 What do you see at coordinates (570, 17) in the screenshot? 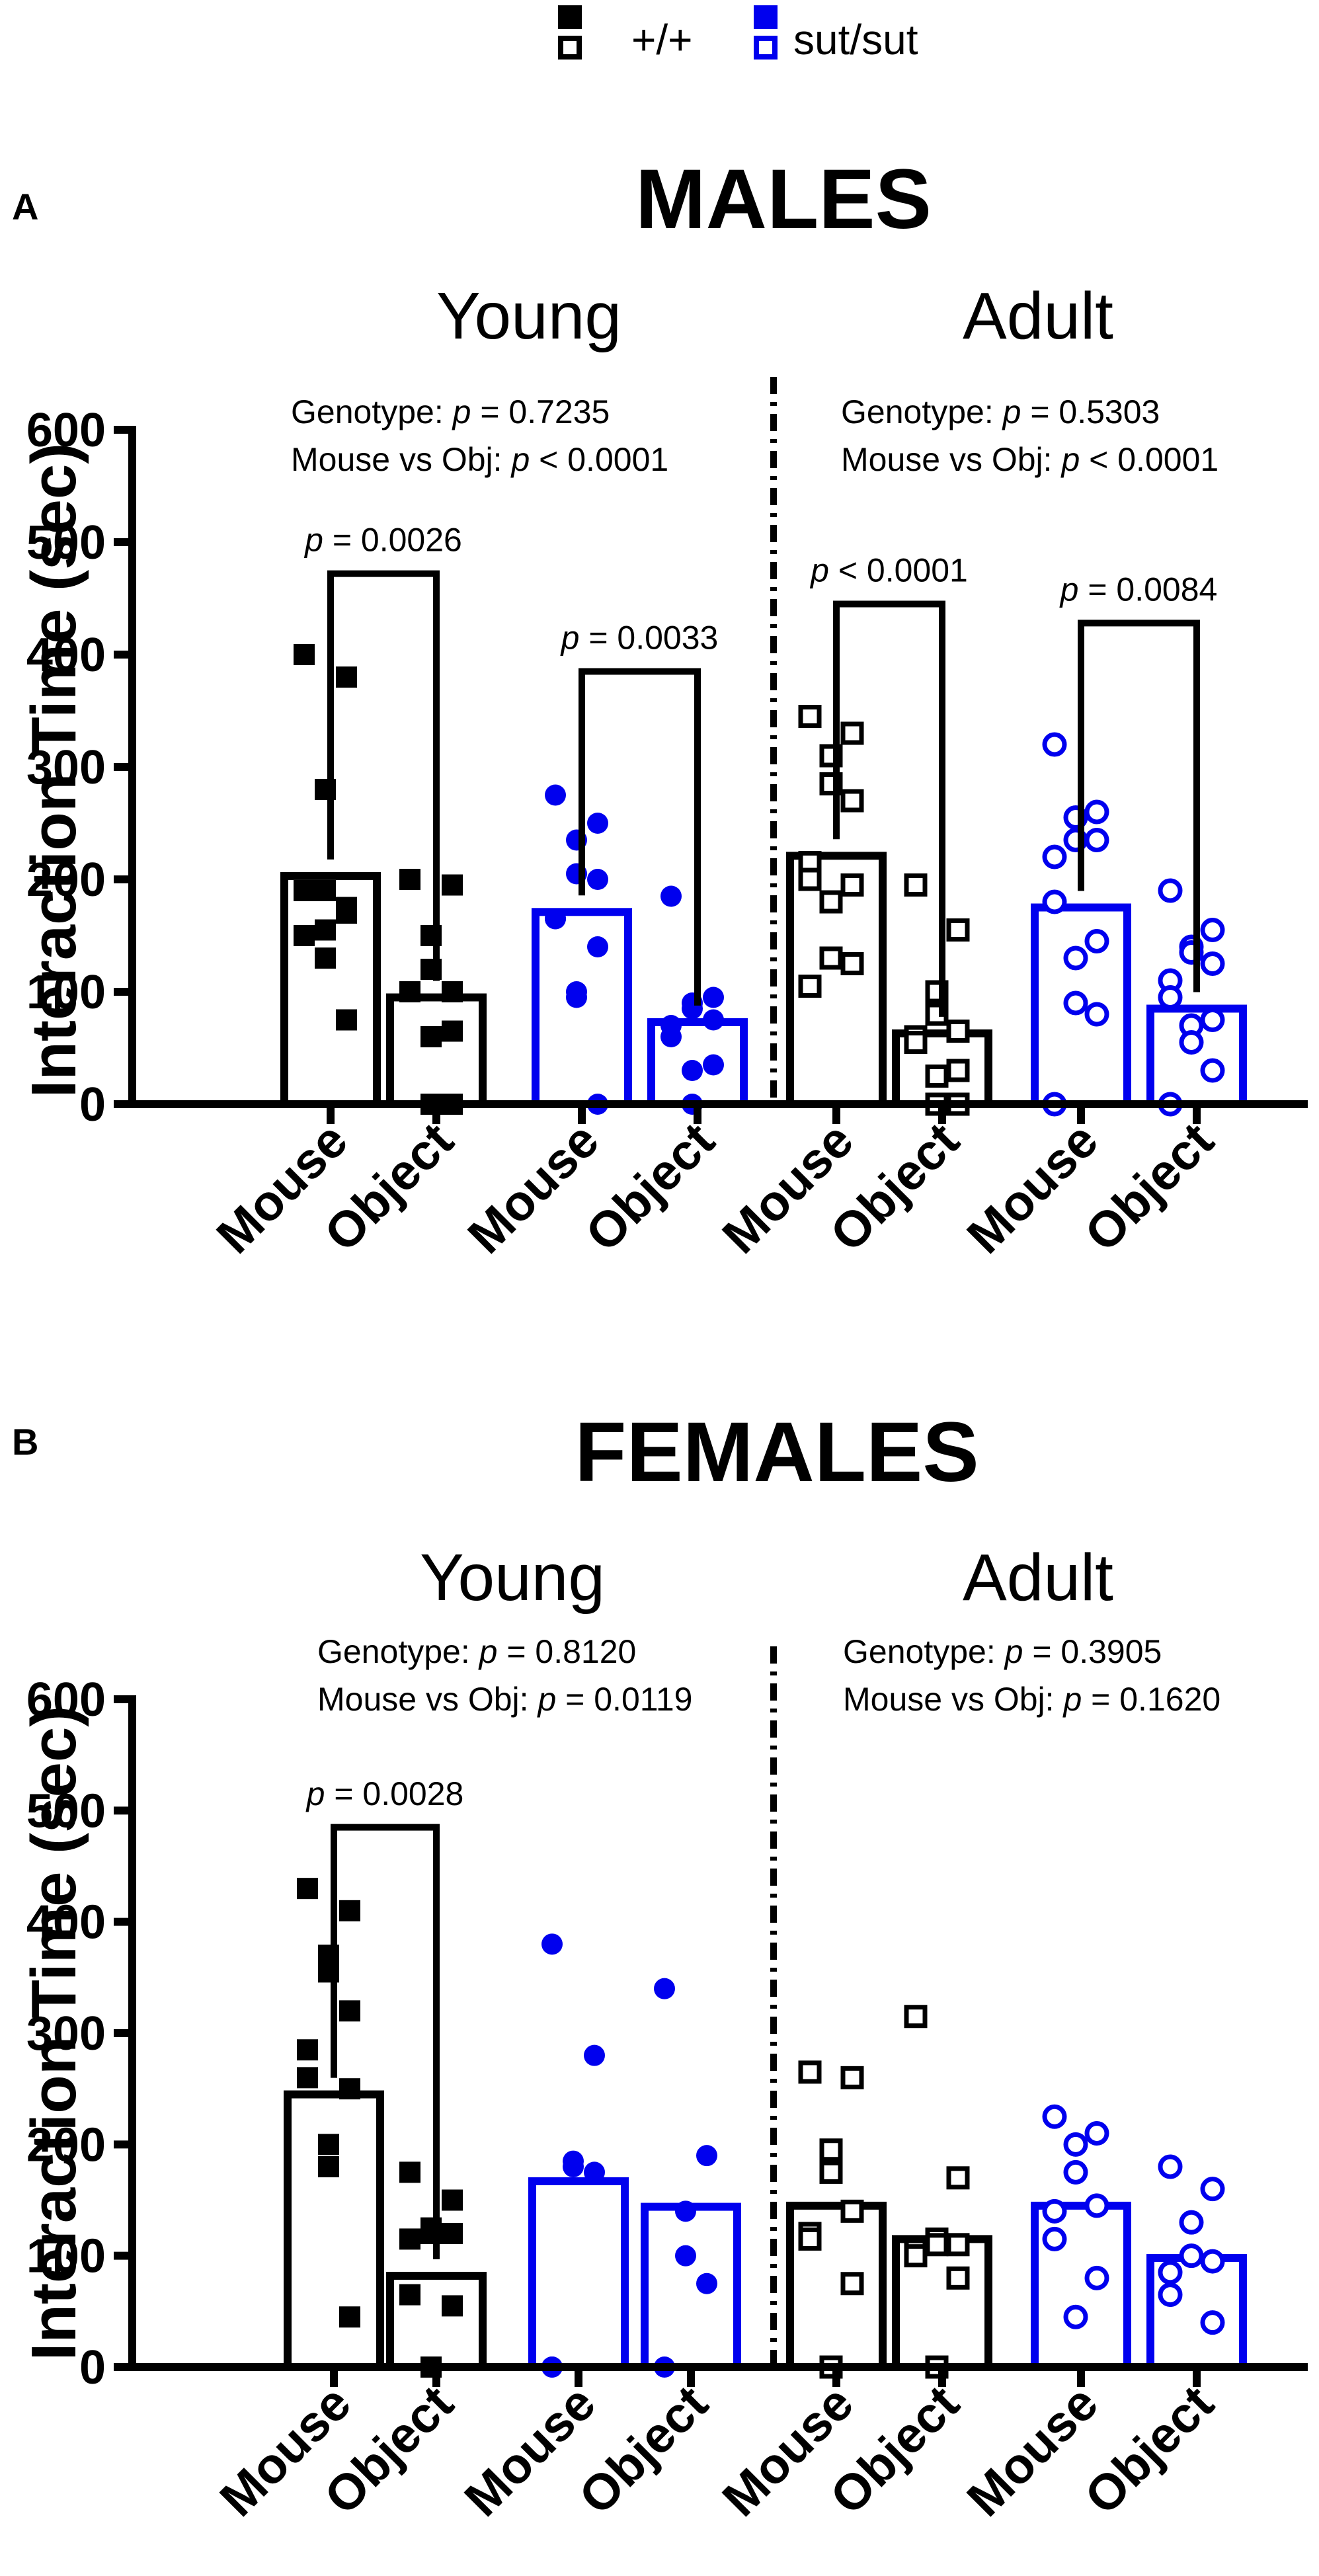
I see `legend-wt-filled-square` at bounding box center [570, 17].